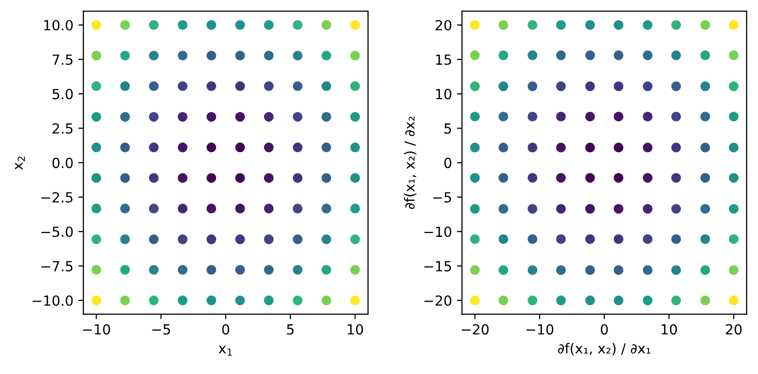  I want to click on y-tick-label: 10.0, so click(58, 25).